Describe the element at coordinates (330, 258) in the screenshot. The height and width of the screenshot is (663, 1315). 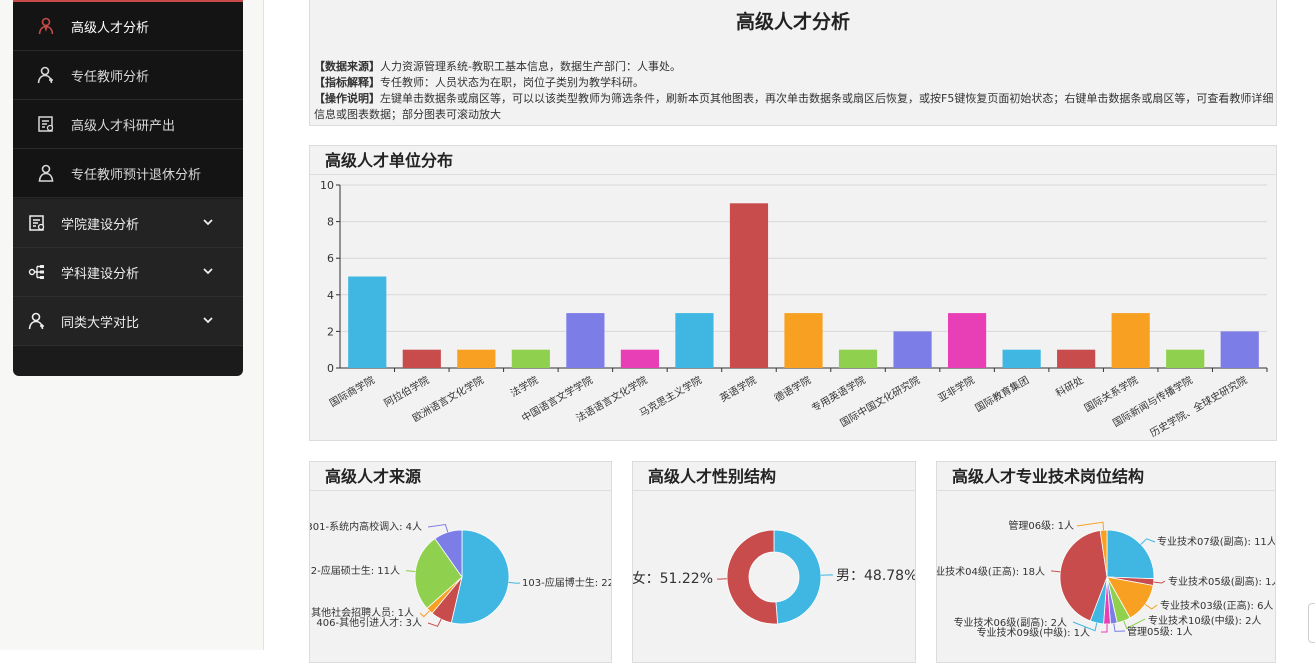
I see `y-tick-label: 6` at that location.